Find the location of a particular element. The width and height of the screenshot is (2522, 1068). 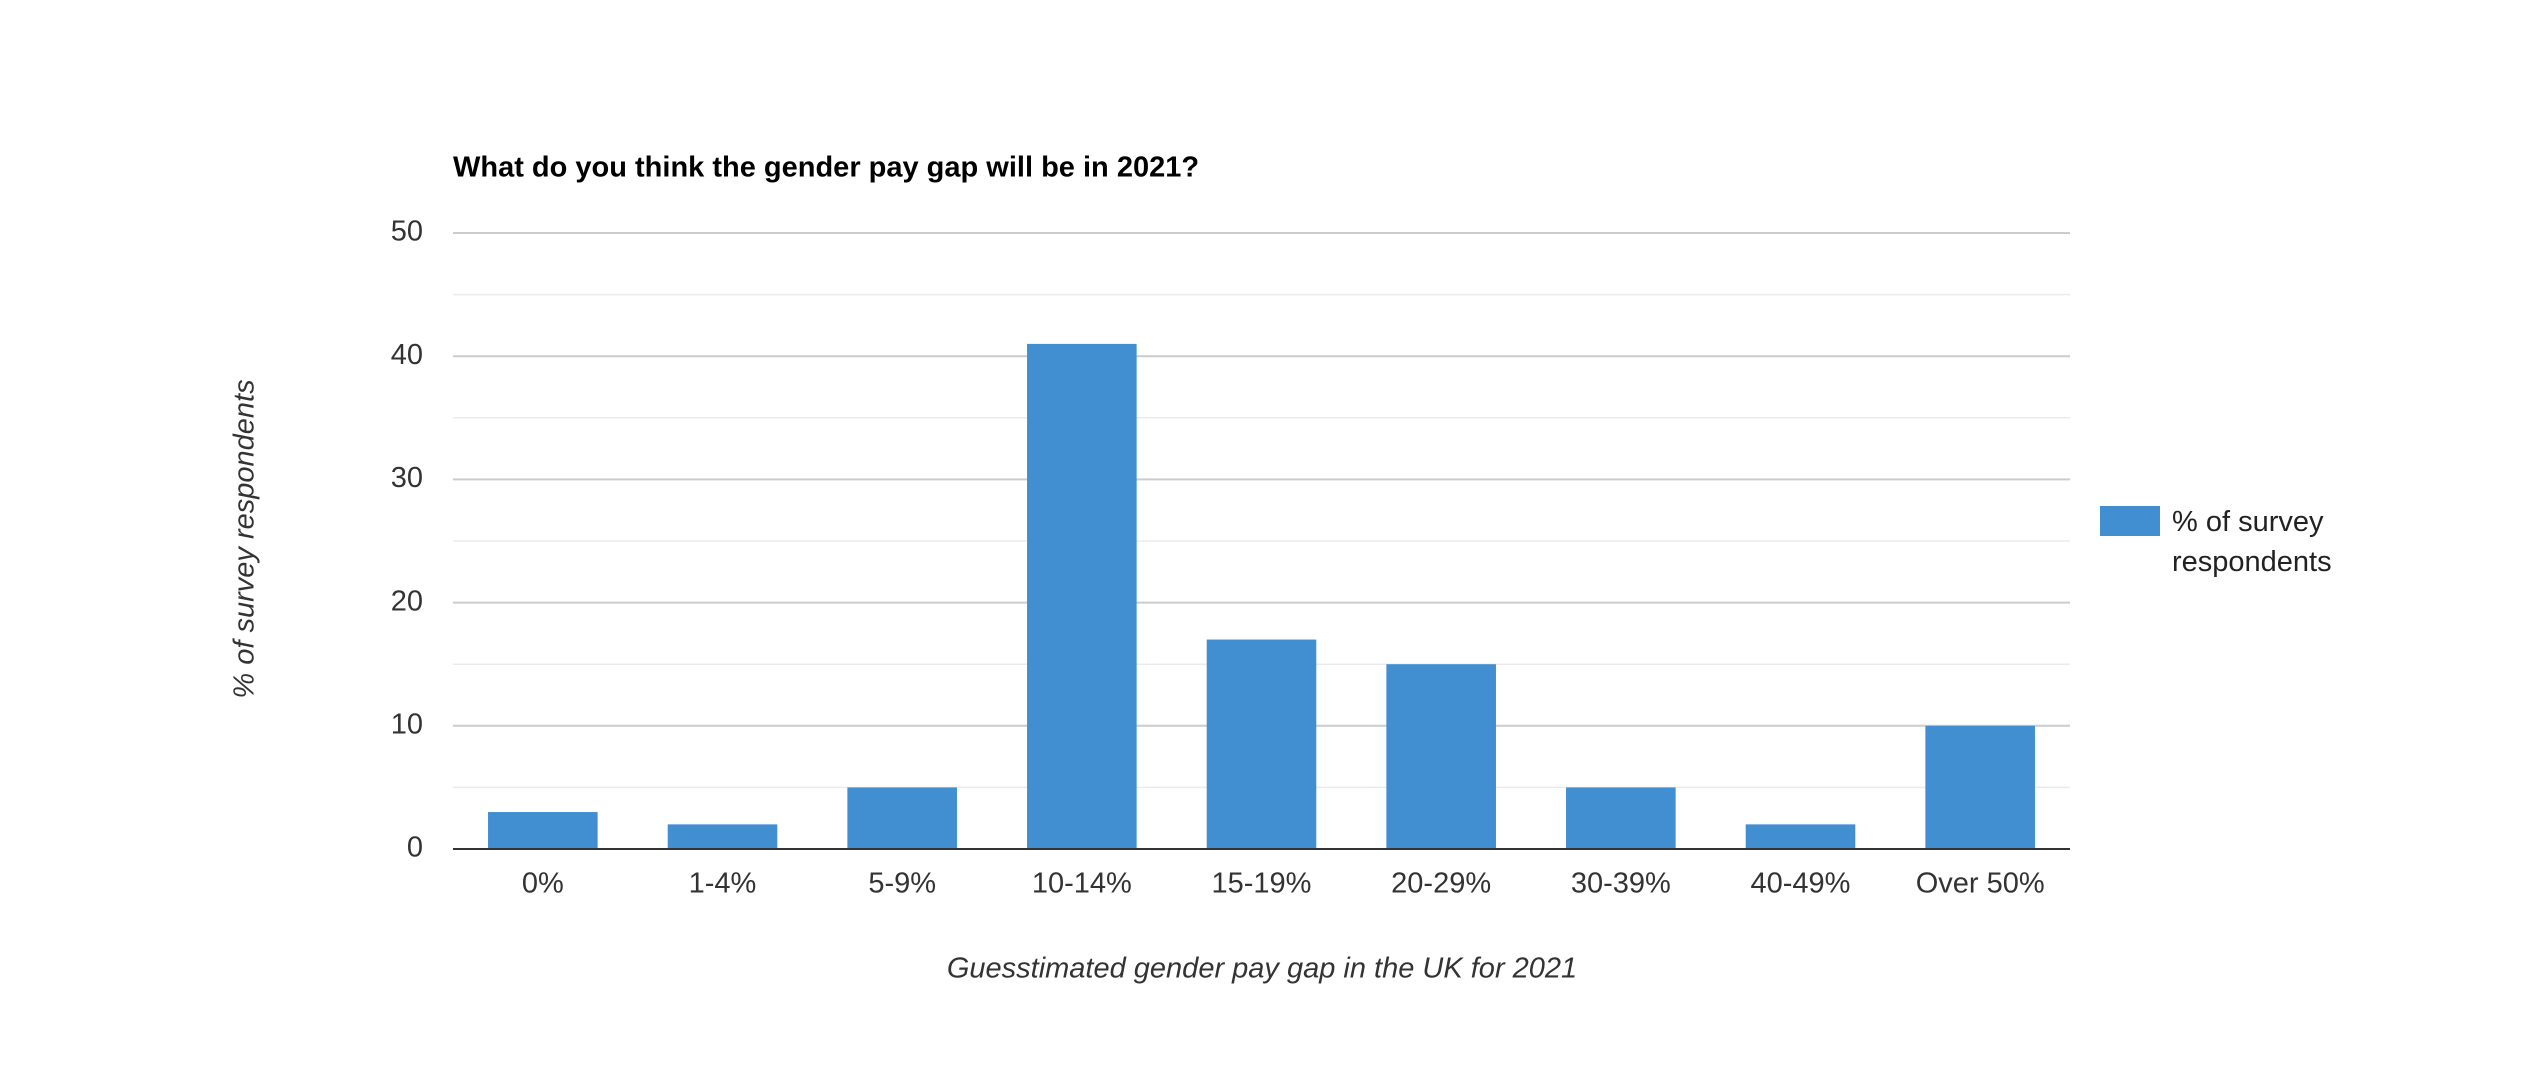

y-tick-label: 0 is located at coordinates (415, 848).